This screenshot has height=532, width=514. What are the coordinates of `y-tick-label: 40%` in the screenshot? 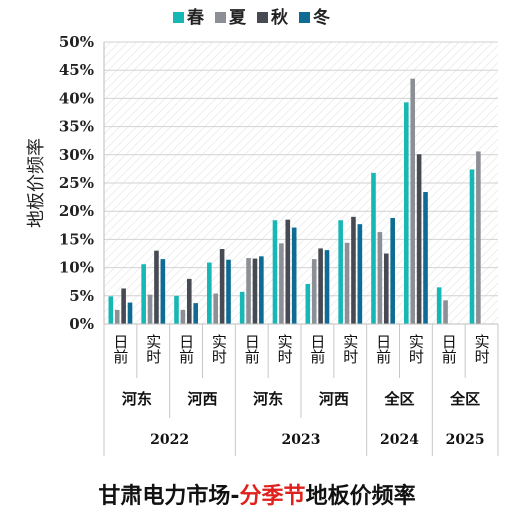 It's located at (76, 98).